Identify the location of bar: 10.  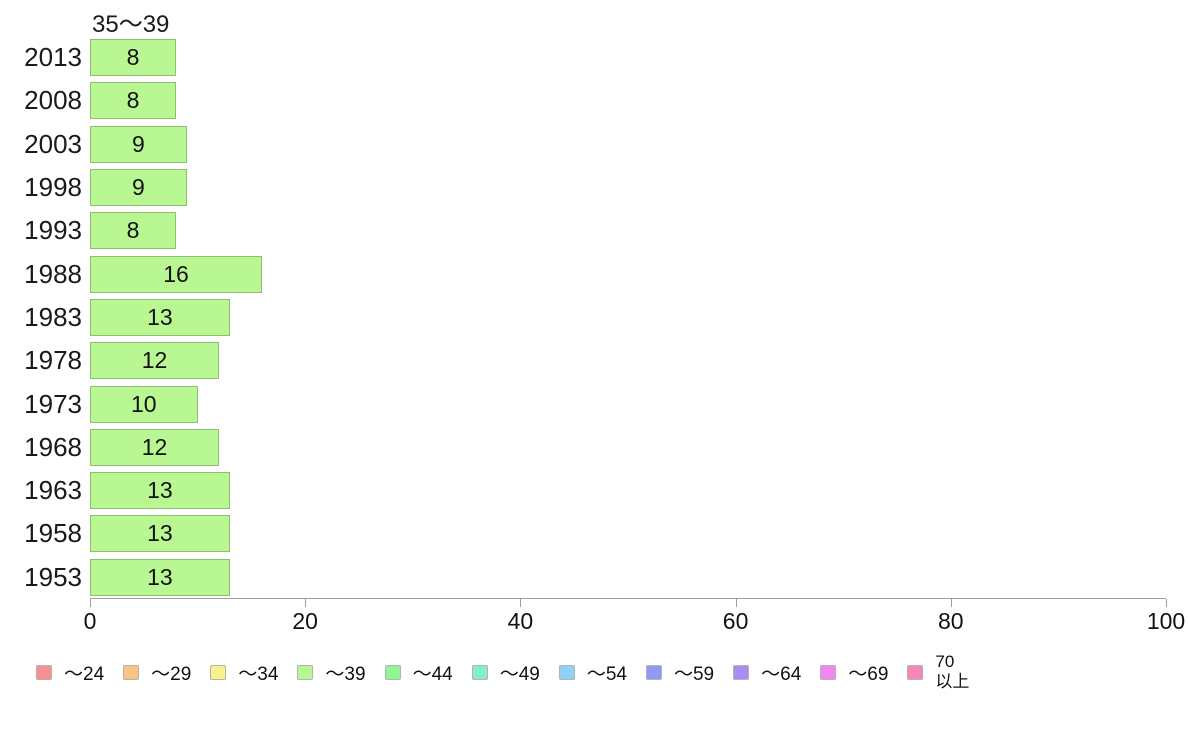
(144, 404).